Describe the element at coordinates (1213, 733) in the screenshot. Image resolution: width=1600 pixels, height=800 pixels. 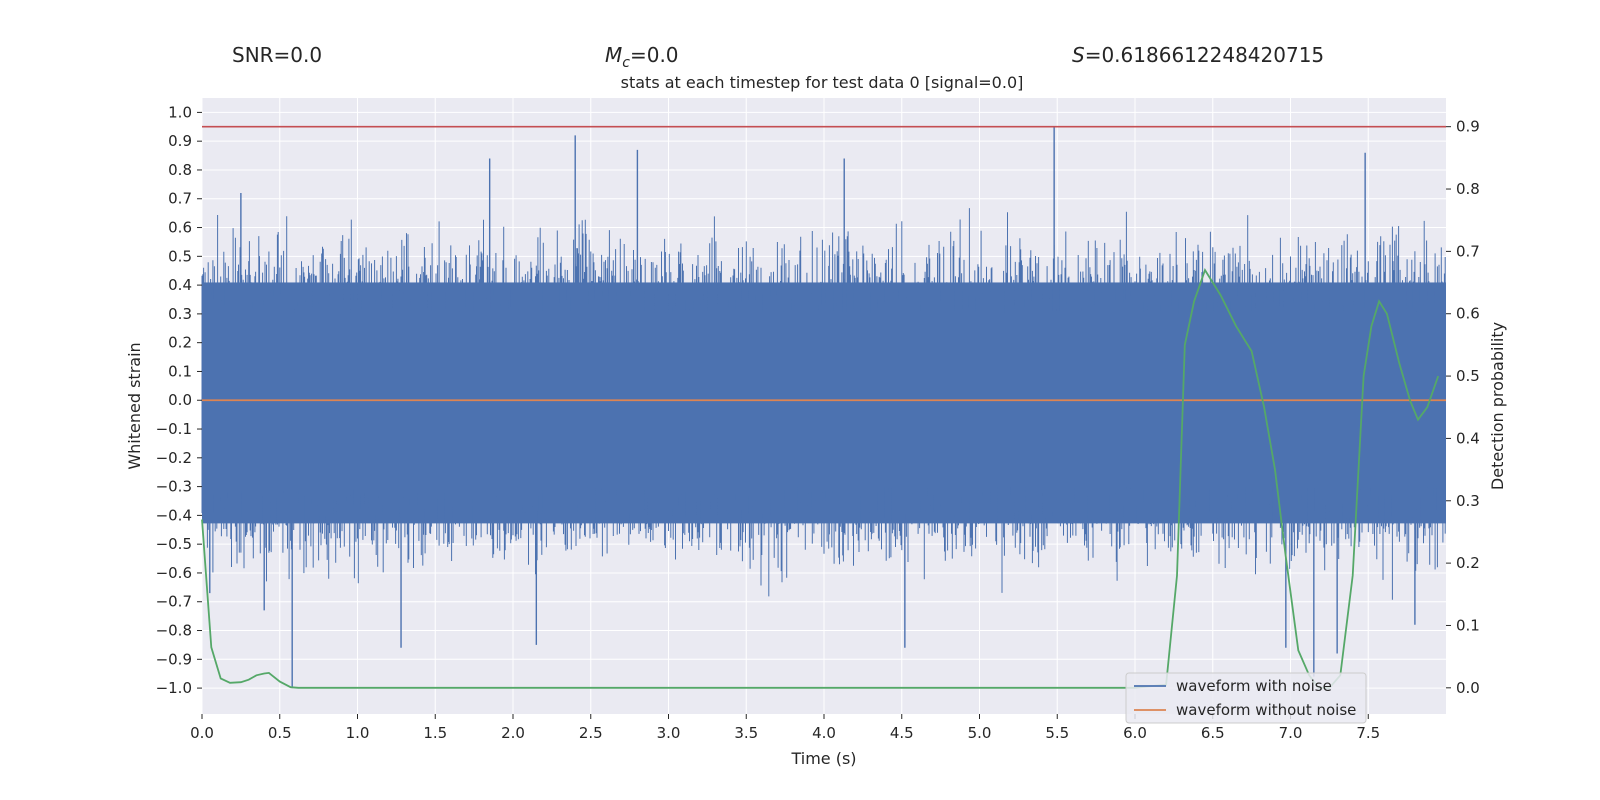
I see `x-tick-label: 6.5` at that location.